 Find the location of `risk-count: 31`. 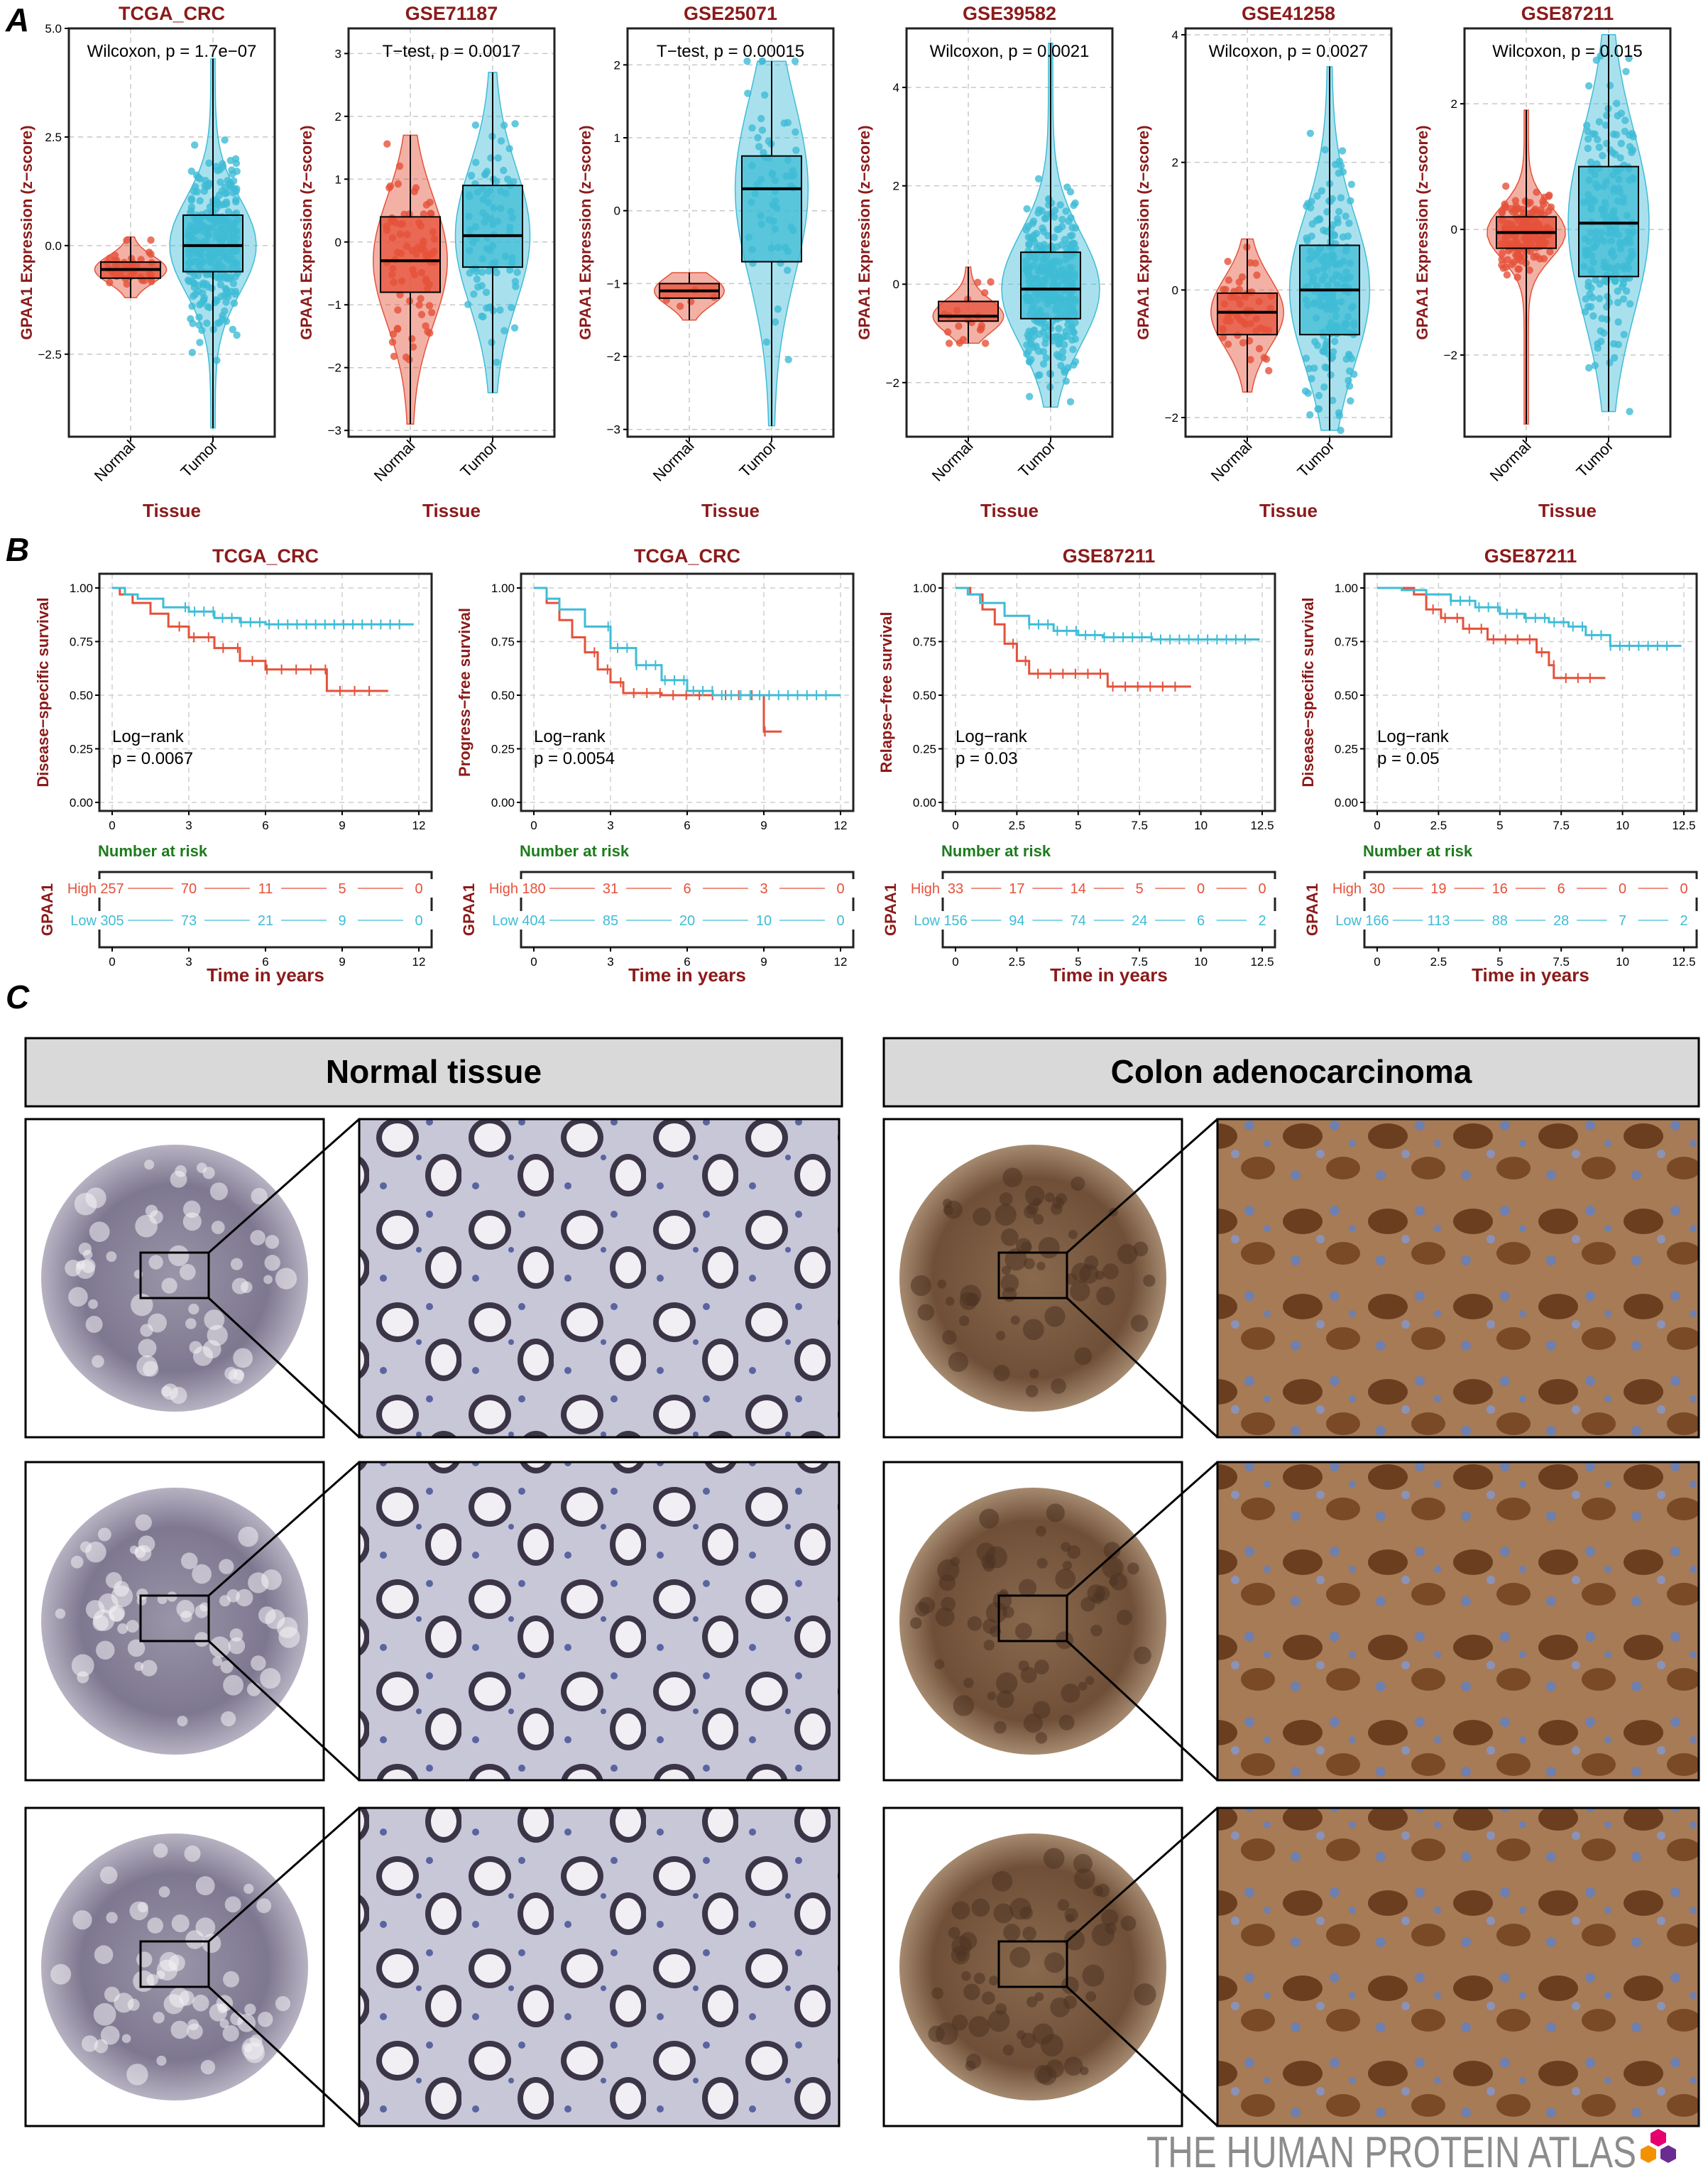

risk-count: 31 is located at coordinates (610, 889).